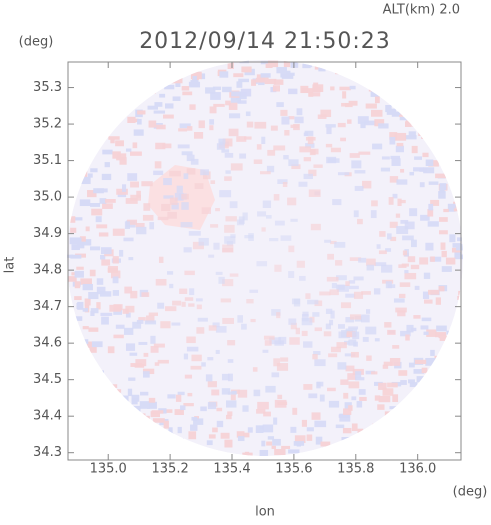 The image size is (491, 525). What do you see at coordinates (47, 379) in the screenshot?
I see `y-tick-label: 34.5` at bounding box center [47, 379].